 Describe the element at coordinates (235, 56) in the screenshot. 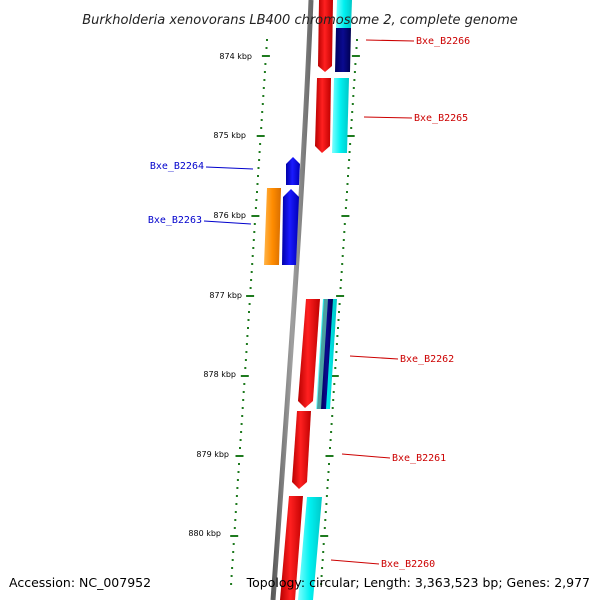

I see `scale-label-874: 874 kbp` at that location.